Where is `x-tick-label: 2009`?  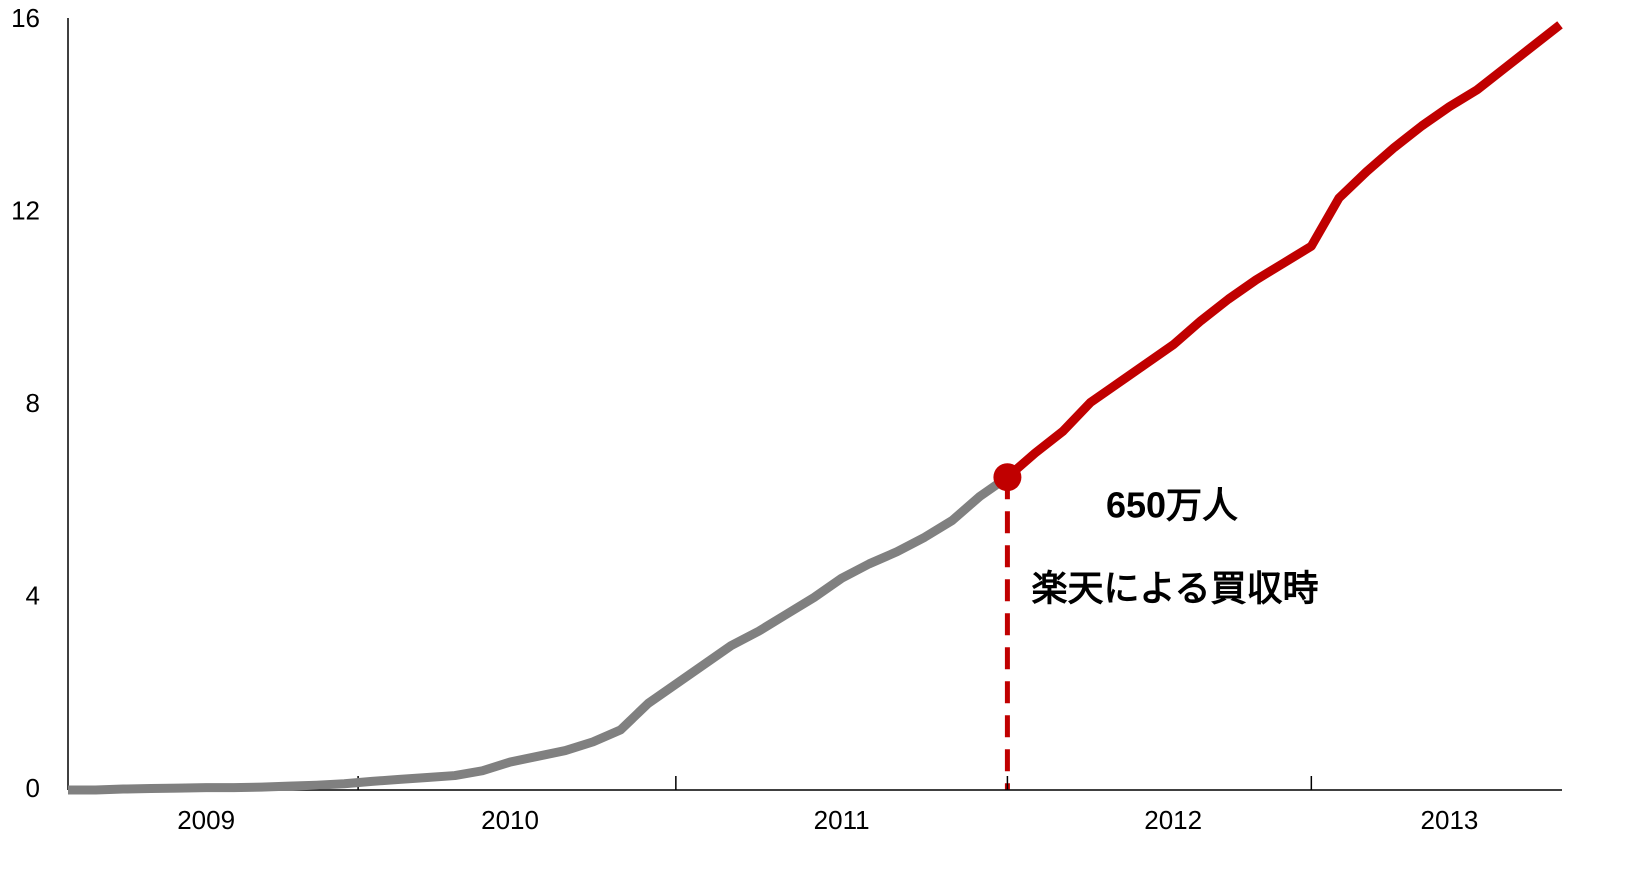
x-tick-label: 2009 is located at coordinates (206, 820).